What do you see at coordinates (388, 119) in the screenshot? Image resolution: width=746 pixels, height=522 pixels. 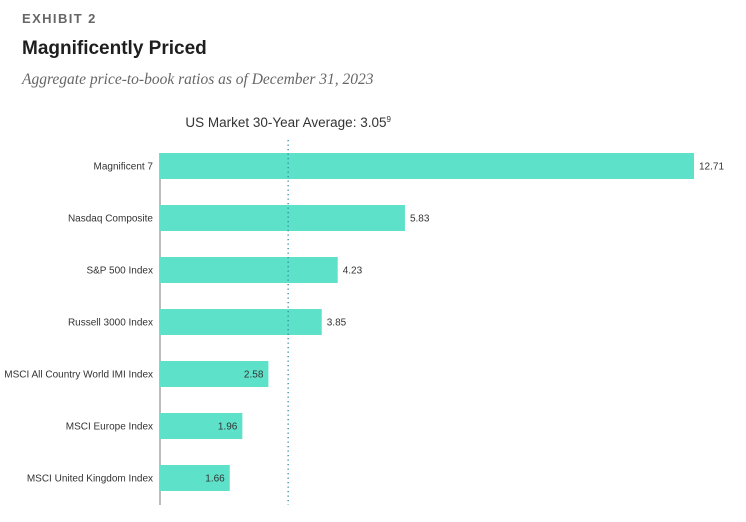 I see `reference-line-footnote-mark: 9` at bounding box center [388, 119].